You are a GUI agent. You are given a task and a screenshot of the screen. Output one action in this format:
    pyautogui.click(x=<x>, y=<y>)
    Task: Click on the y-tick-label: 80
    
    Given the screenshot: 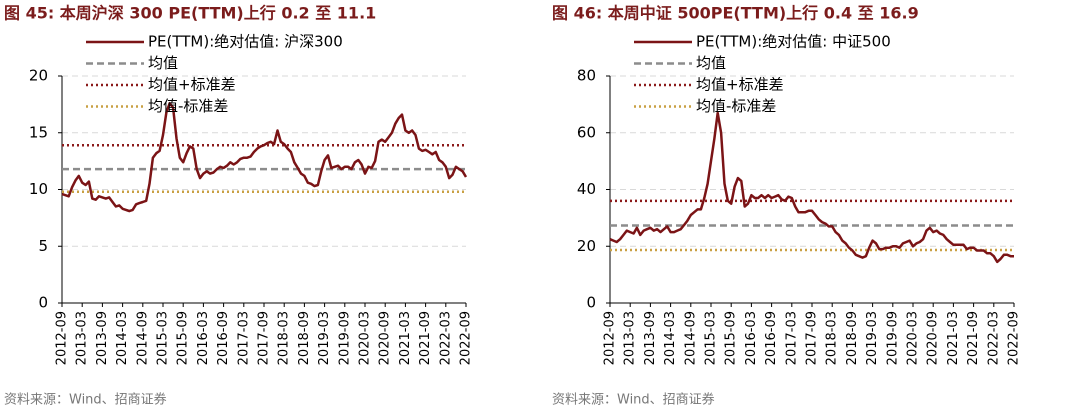 What is the action you would take?
    pyautogui.click(x=586, y=76)
    